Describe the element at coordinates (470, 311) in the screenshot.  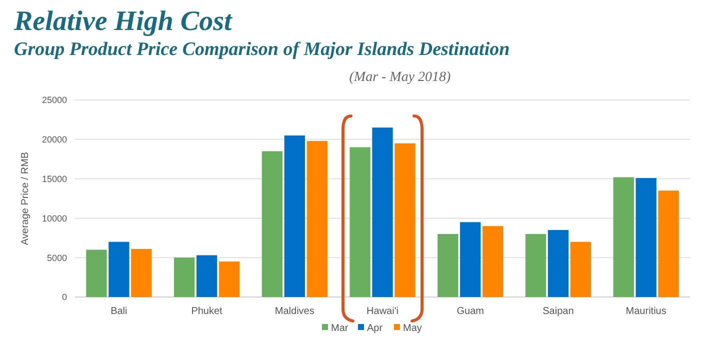
I see `x-tick-label: Guam` at that location.